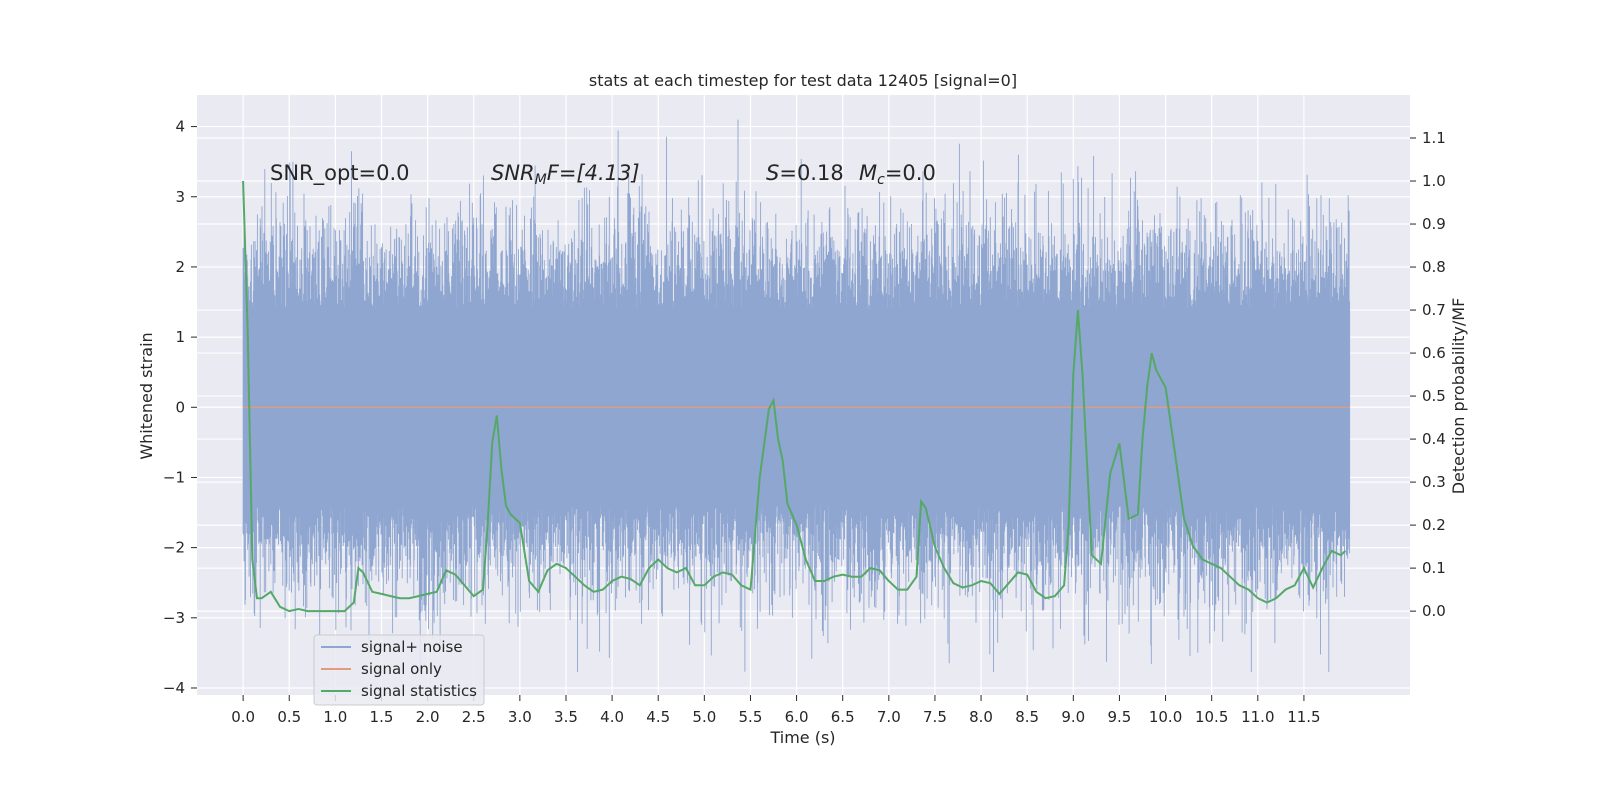 The image size is (1600, 800). I want to click on legend-box, so click(399, 670).